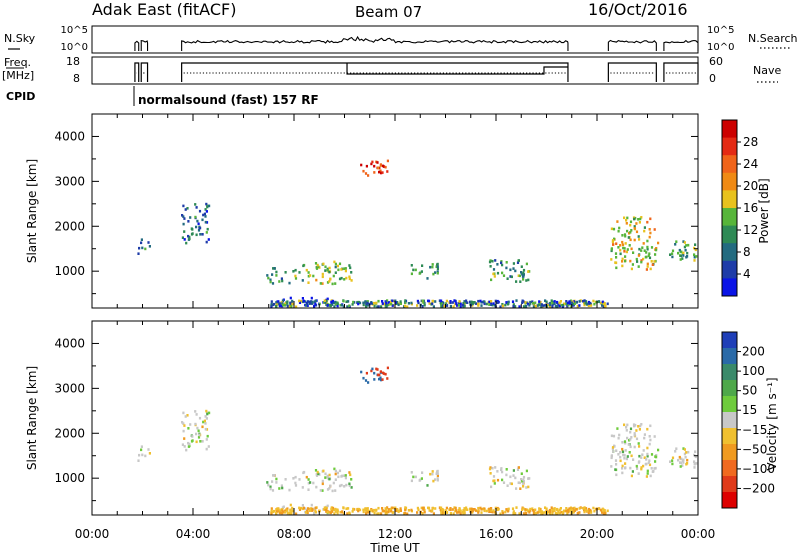  Describe the element at coordinates (92, 534) in the screenshot. I see `x-tick-label: 00:00` at that location.